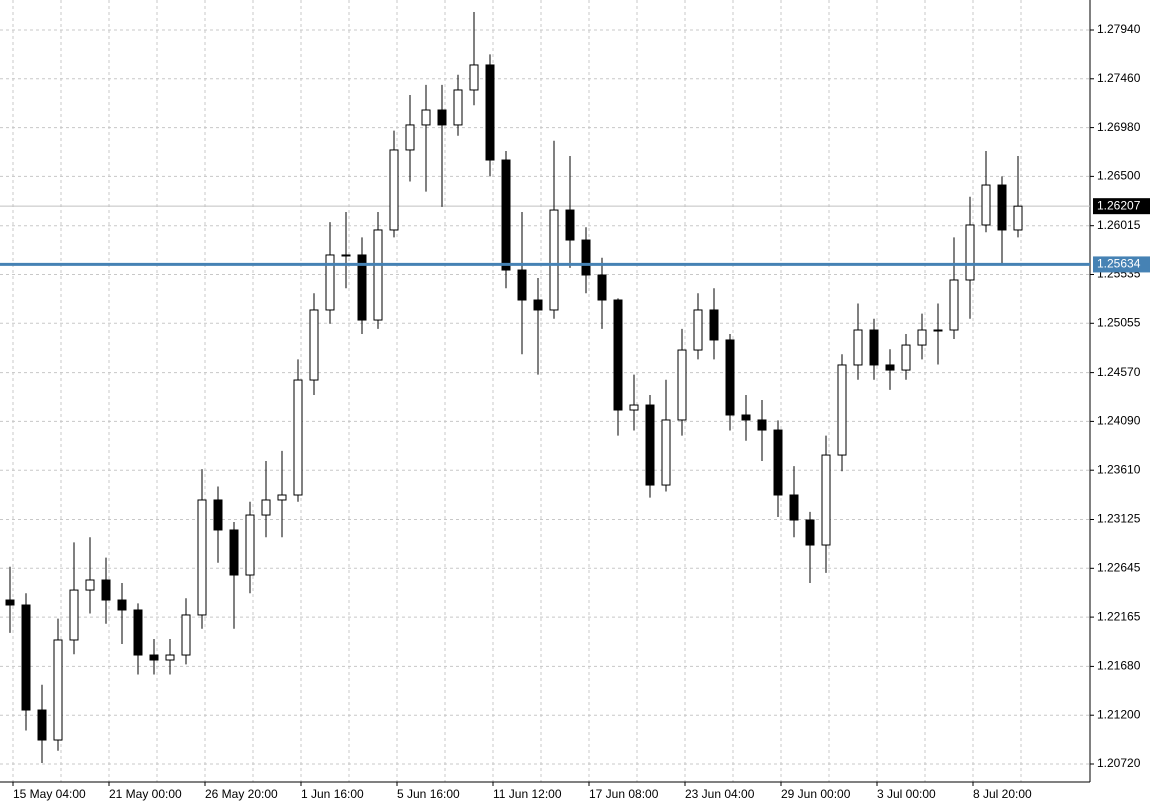 Image resolution: width=1155 pixels, height=804 pixels. Describe the element at coordinates (1119, 205) in the screenshot. I see `current-price-label: 1.26207` at that location.